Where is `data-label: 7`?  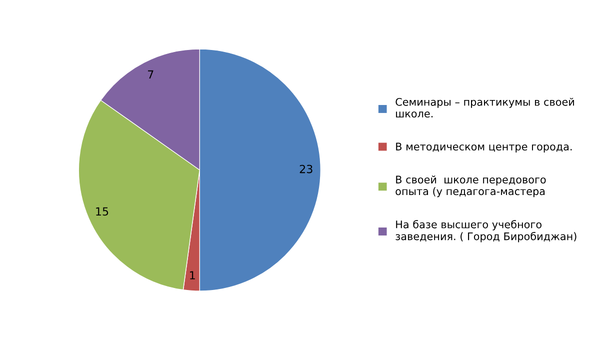 data-label: 7 is located at coordinates (151, 74).